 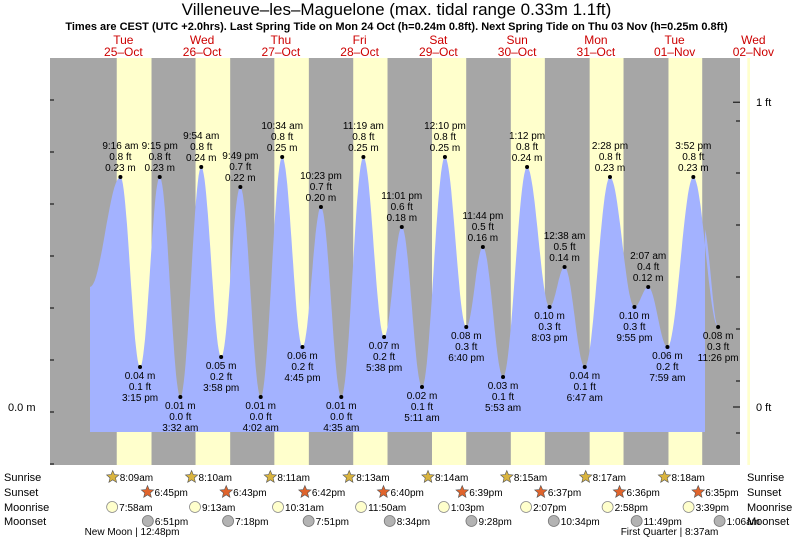 I want to click on high-tide-time-label: 12:38 am, so click(x=565, y=236).